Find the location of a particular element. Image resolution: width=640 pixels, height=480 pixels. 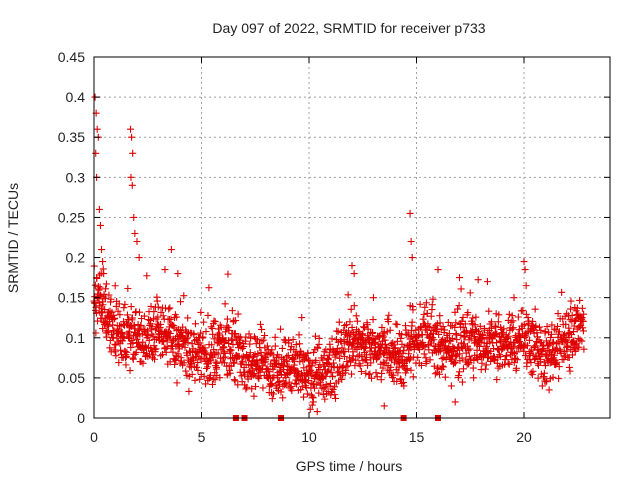

x-tick-label: 0 is located at coordinates (94, 437).